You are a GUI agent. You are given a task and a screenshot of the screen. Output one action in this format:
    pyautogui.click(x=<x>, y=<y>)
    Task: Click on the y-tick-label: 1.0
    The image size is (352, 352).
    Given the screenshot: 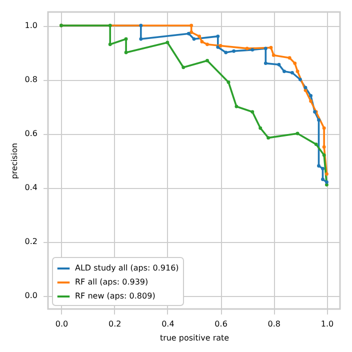 What is the action you would take?
    pyautogui.click(x=31, y=25)
    